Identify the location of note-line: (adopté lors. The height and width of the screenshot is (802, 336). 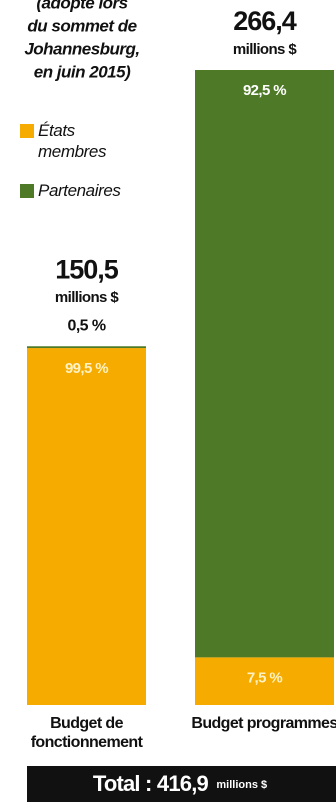
(81, 6).